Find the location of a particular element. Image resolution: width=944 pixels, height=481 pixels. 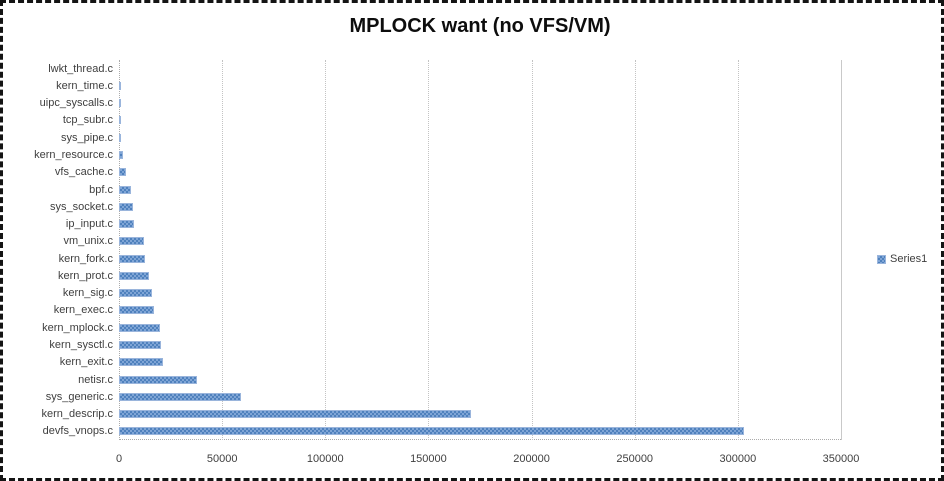

bar-vm_unix.c is located at coordinates (132, 241).